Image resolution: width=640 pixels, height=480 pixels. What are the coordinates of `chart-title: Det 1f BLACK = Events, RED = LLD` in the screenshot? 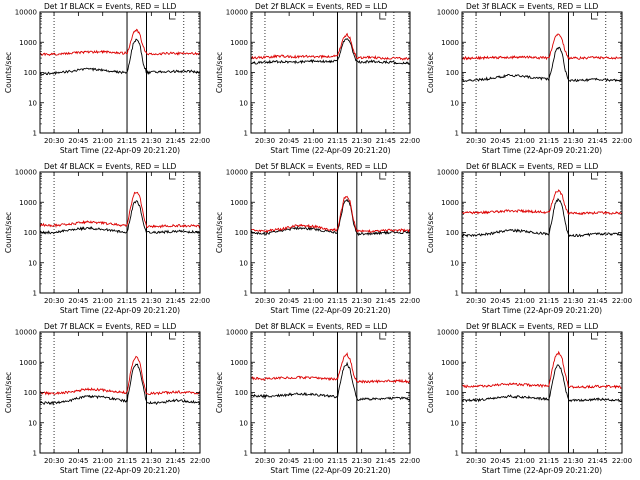 It's located at (110, 6).